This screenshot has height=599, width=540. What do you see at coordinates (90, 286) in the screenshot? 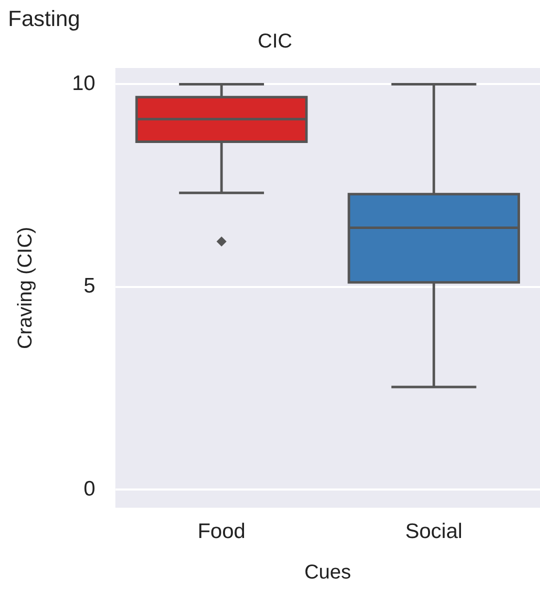
I see `y-tick-label: 5` at bounding box center [90, 286].